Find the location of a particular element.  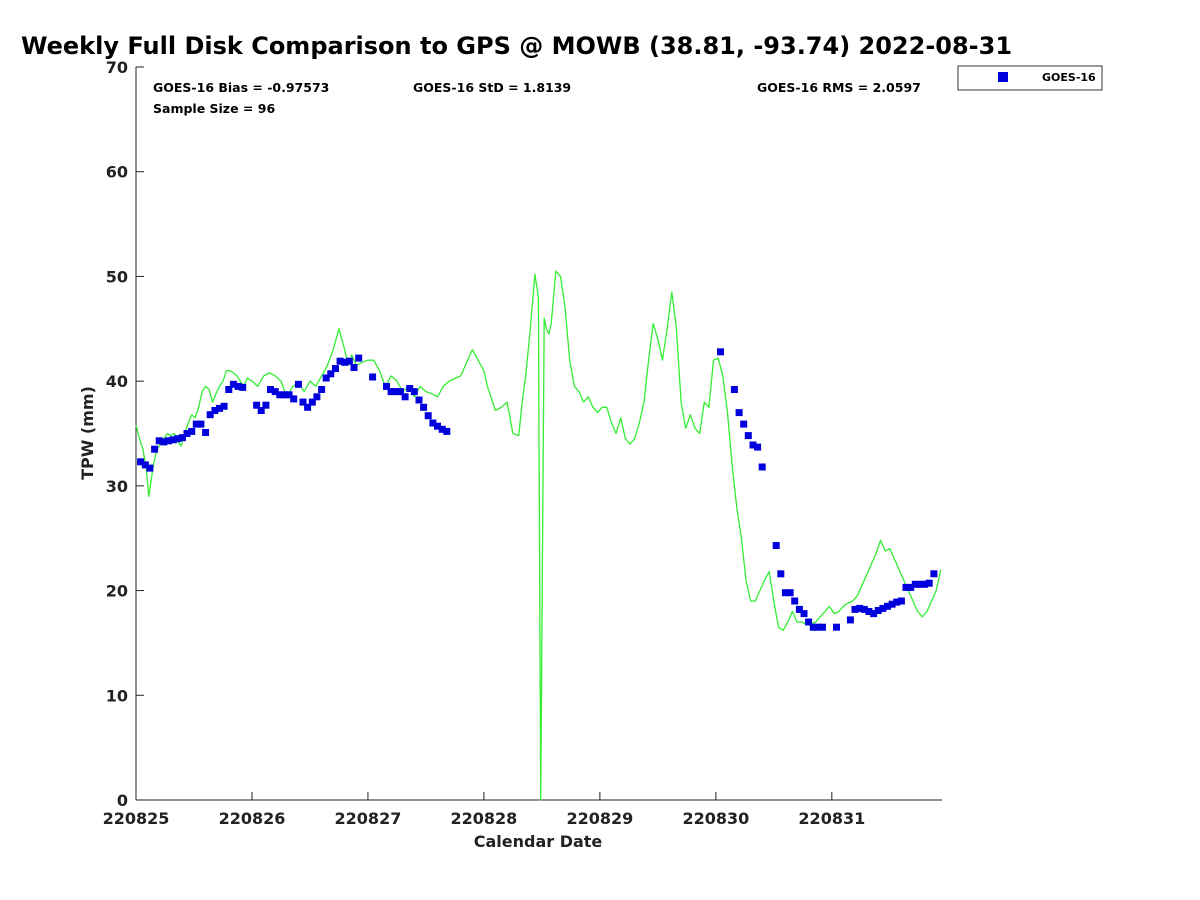

legend-box is located at coordinates (1030, 78).